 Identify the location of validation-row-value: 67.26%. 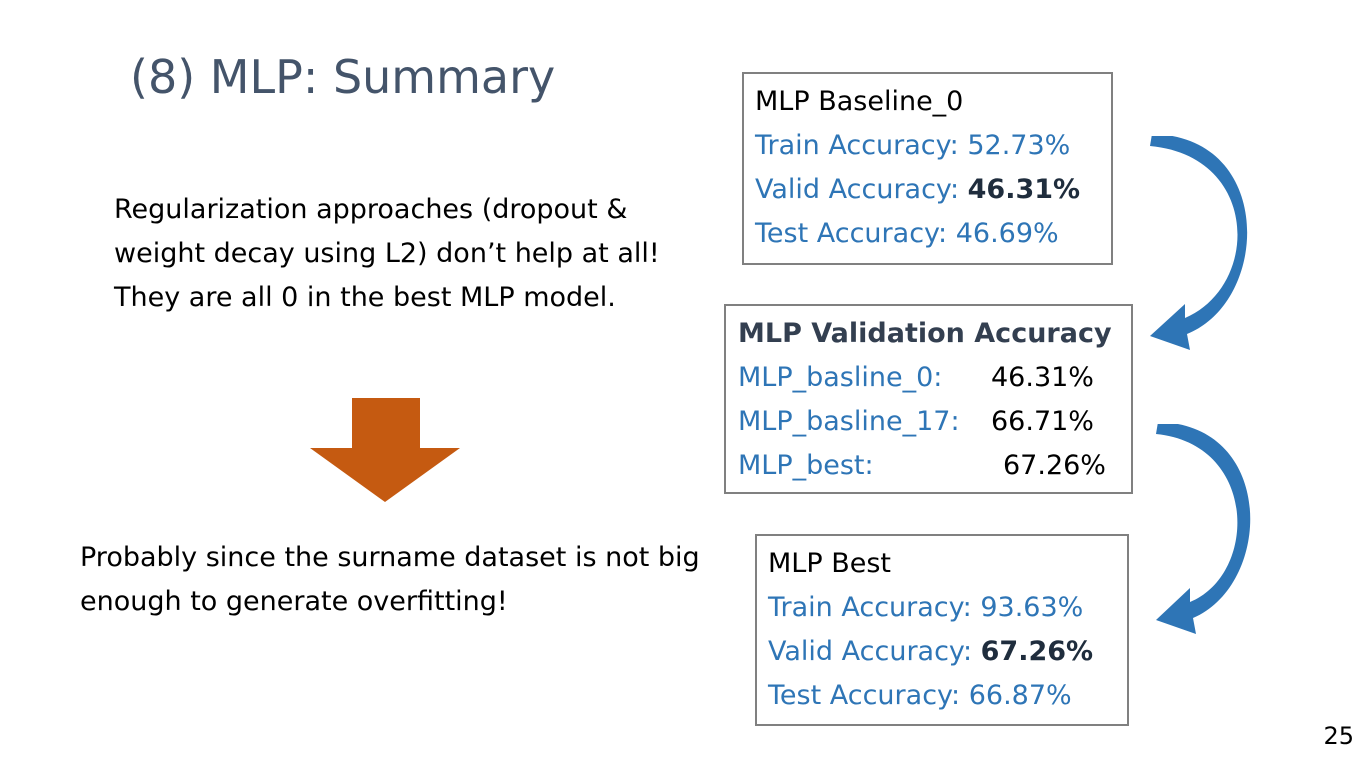
(1054, 465).